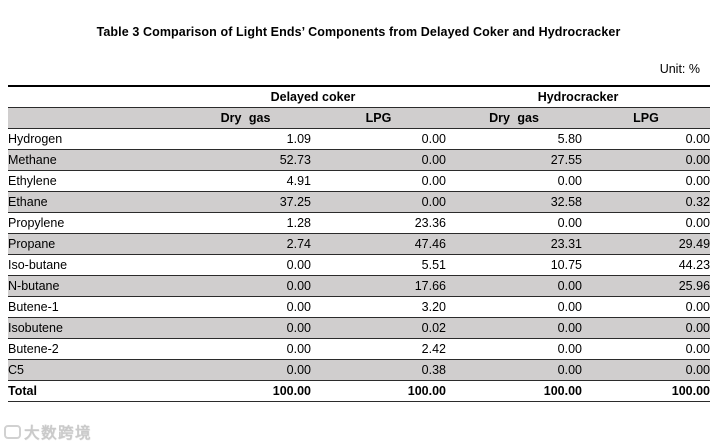 The image size is (717, 448). I want to click on value-cell: 5.51, so click(433, 264).